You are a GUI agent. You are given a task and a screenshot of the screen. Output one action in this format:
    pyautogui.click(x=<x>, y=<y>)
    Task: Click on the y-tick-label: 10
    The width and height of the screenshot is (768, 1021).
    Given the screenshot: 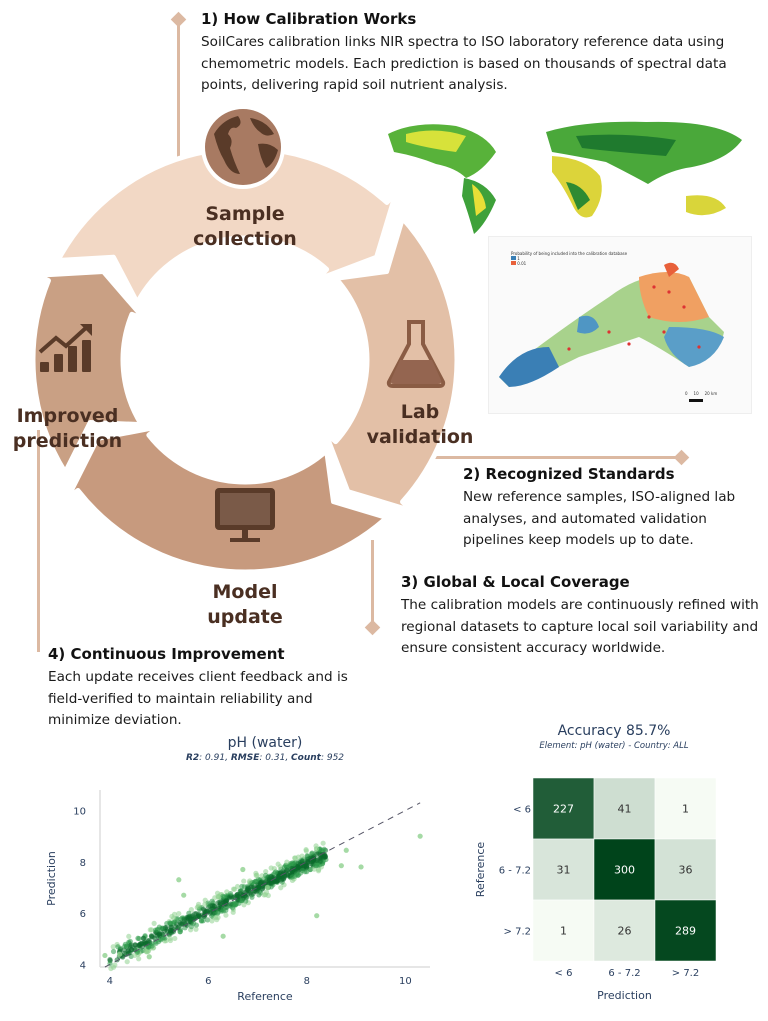 What is the action you would take?
    pyautogui.click(x=79, y=812)
    